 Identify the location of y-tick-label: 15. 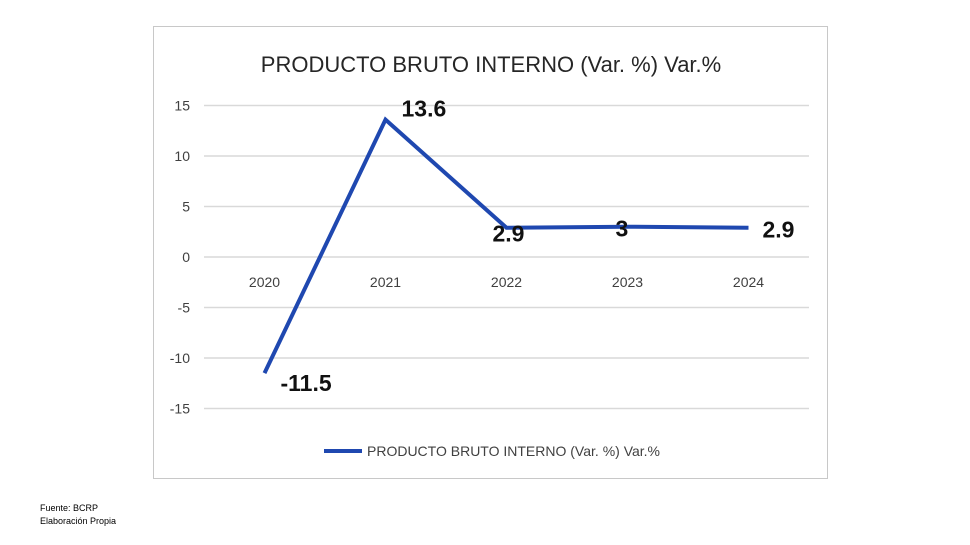
(182, 106).